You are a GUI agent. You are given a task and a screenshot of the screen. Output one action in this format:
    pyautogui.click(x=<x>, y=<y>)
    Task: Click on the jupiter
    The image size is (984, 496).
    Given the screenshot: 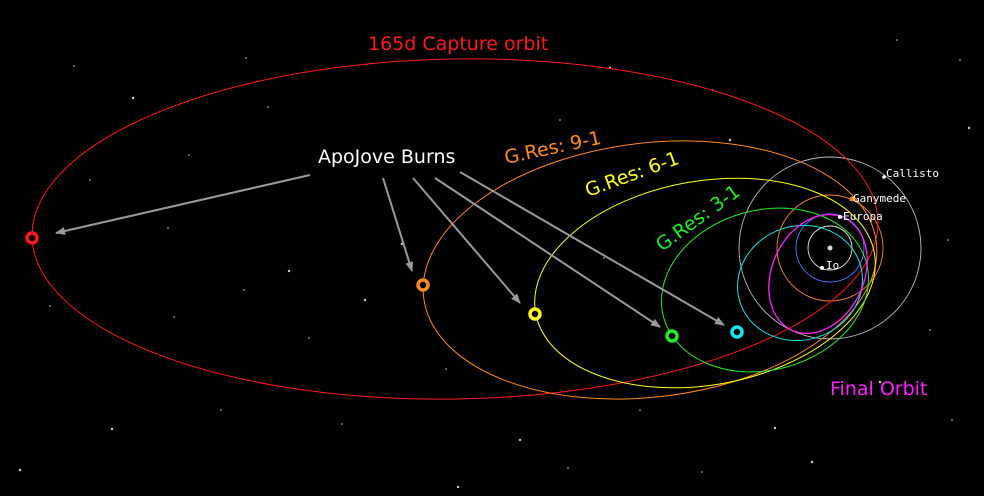 What is the action you would take?
    pyautogui.click(x=830, y=248)
    